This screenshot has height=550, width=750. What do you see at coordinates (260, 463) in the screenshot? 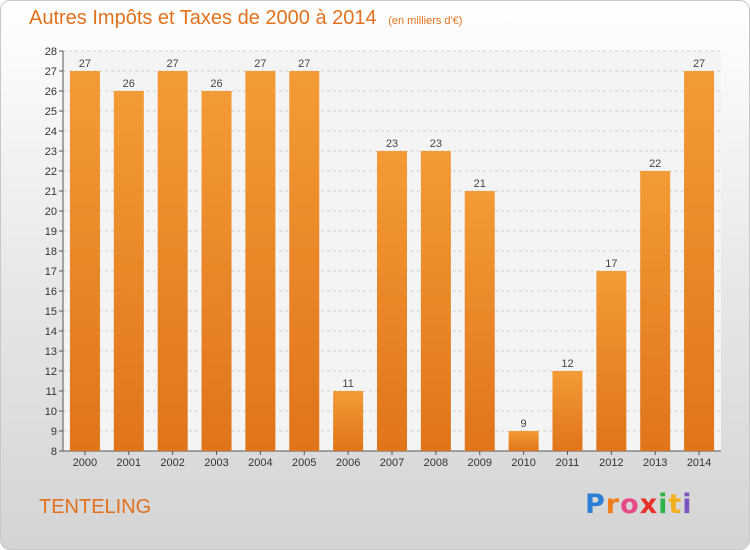
I see `x-tick-label: 2004` at bounding box center [260, 463].